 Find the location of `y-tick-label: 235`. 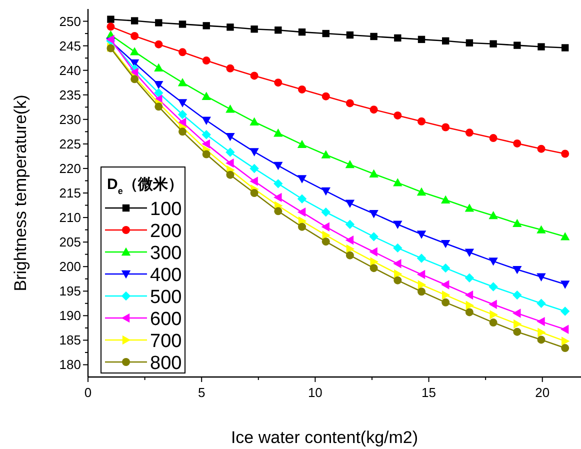

y-tick-label: 235 is located at coordinates (70, 94).